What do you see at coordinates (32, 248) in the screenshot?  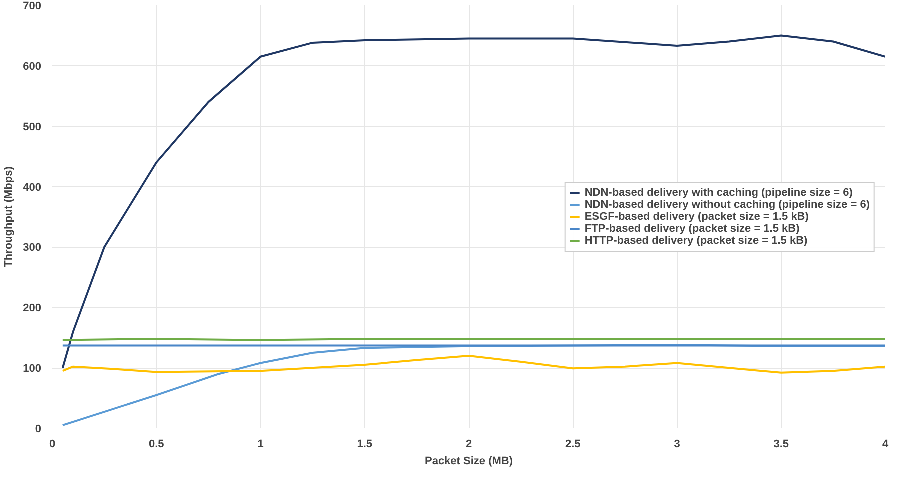 I see `y-tick-label: 300` at bounding box center [32, 248].